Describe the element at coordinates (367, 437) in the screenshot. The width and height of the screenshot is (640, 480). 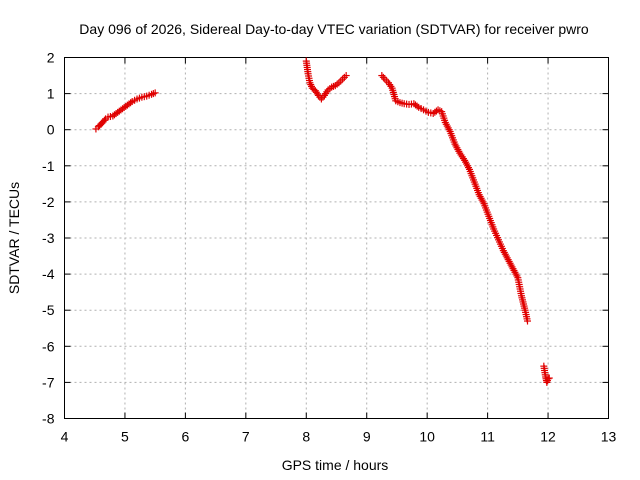
I see `x-tick-label: 9` at that location.